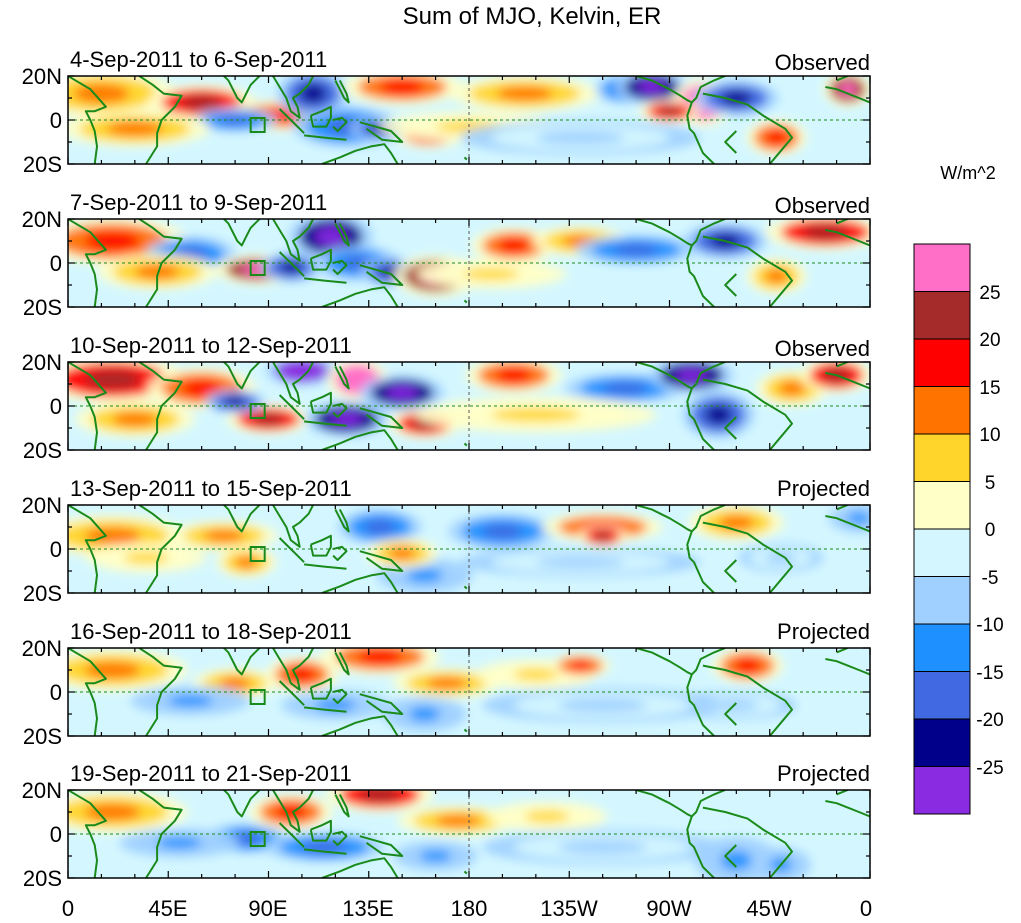 This screenshot has height=923, width=1021. What do you see at coordinates (967, 173) in the screenshot?
I see `colorbar-unit: W/m^2` at bounding box center [967, 173].